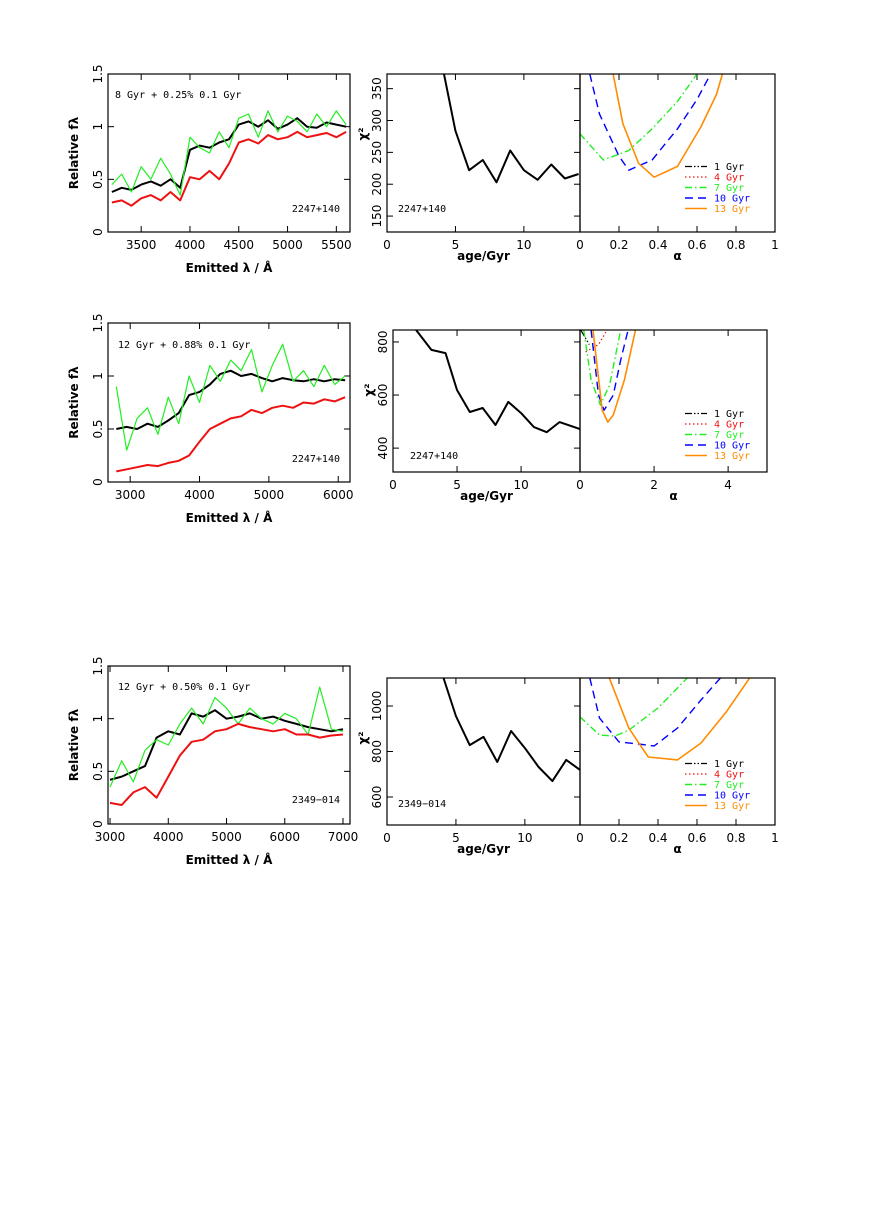 Image resolution: width=872 pixels, height=1232 pixels. What do you see at coordinates (316, 800) in the screenshot?
I see `annotation: 2349−014` at bounding box center [316, 800].